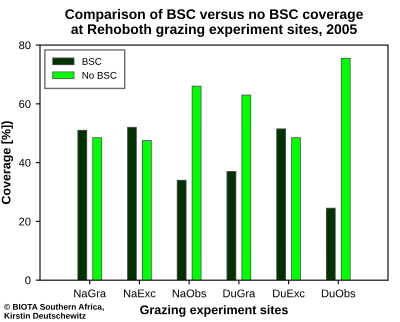 The width and height of the screenshot is (400, 322). Describe the element at coordinates (239, 293) in the screenshot. I see `x-tick-label: DuGra` at that location.